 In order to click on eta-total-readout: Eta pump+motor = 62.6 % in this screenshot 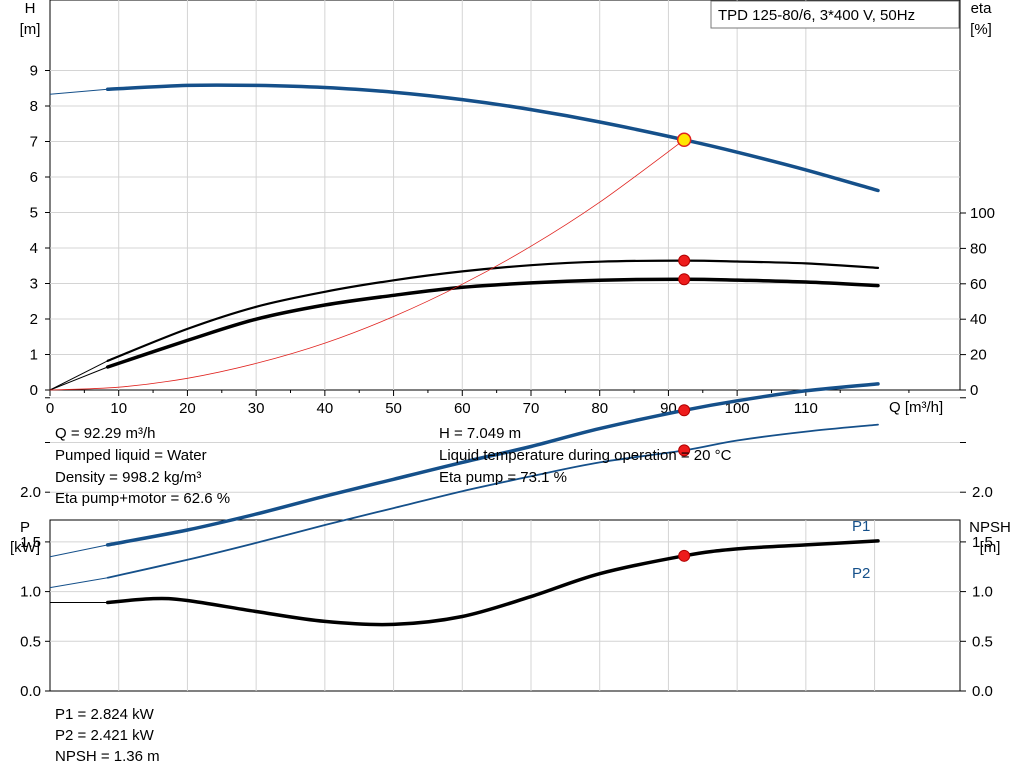, I will do `click(143, 498)`.